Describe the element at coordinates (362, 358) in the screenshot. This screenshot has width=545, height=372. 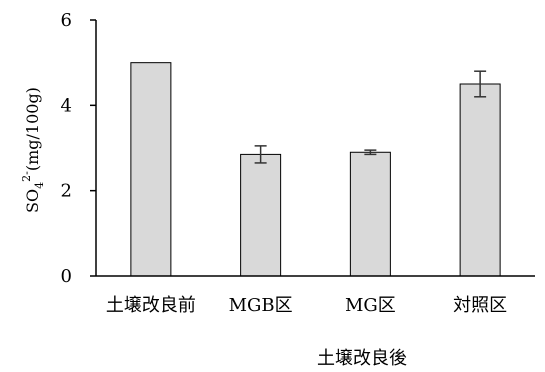
I see `x-group-label: 土壌改良後` at that location.